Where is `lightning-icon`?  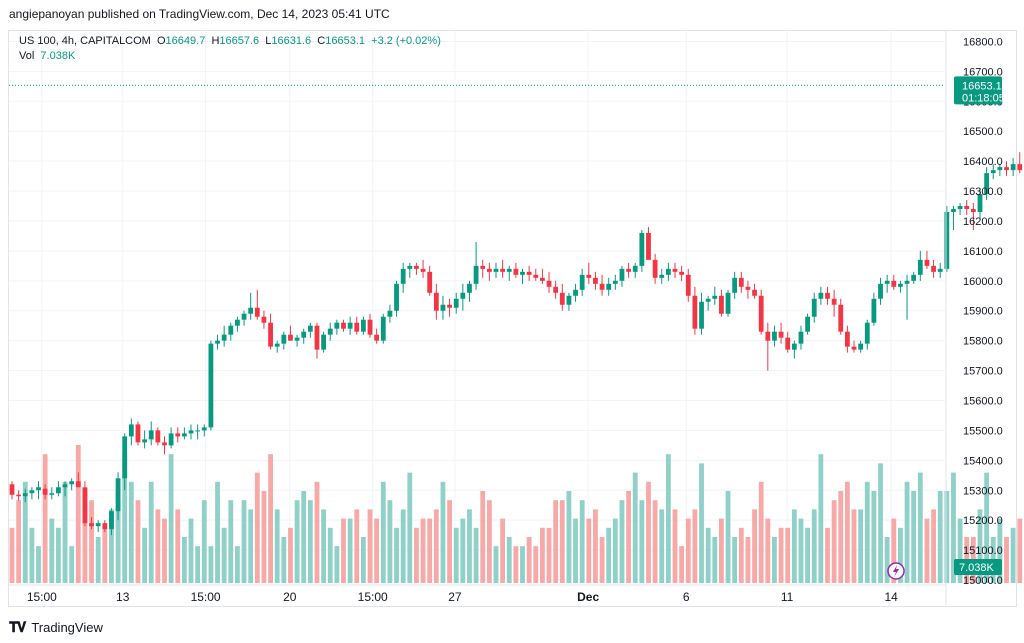 lightning-icon is located at coordinates (896, 571).